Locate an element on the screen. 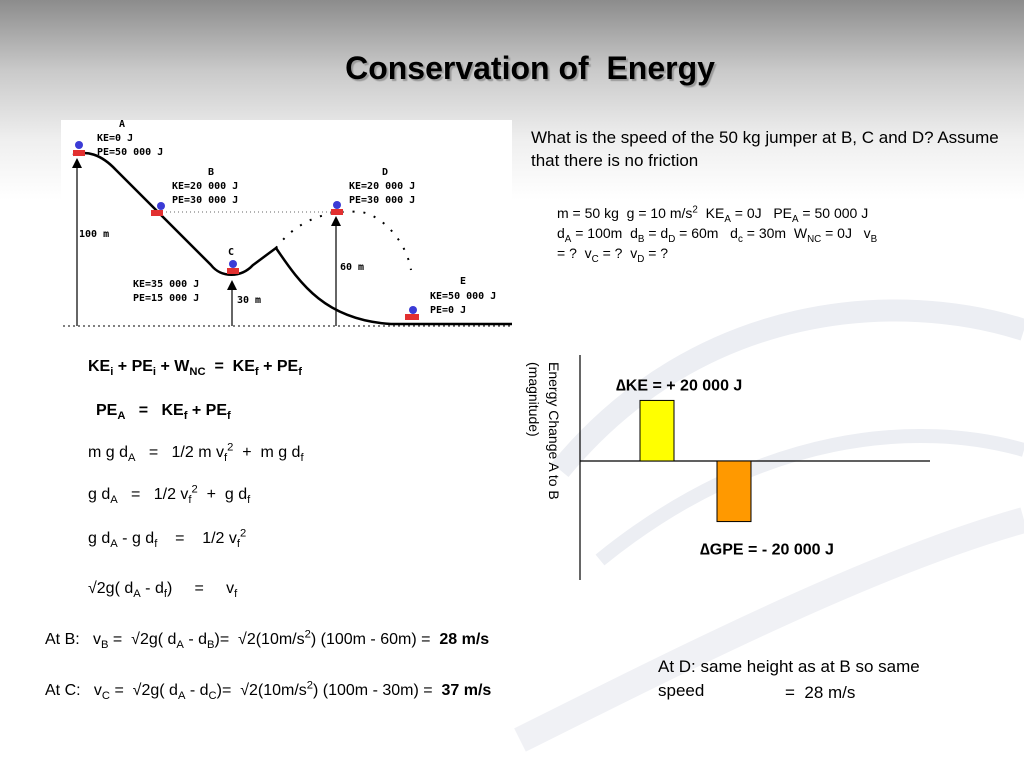 This screenshot has width=1024, height=768. label-delta-ke: ∆KE = + 20 000 J is located at coordinates (679, 385).